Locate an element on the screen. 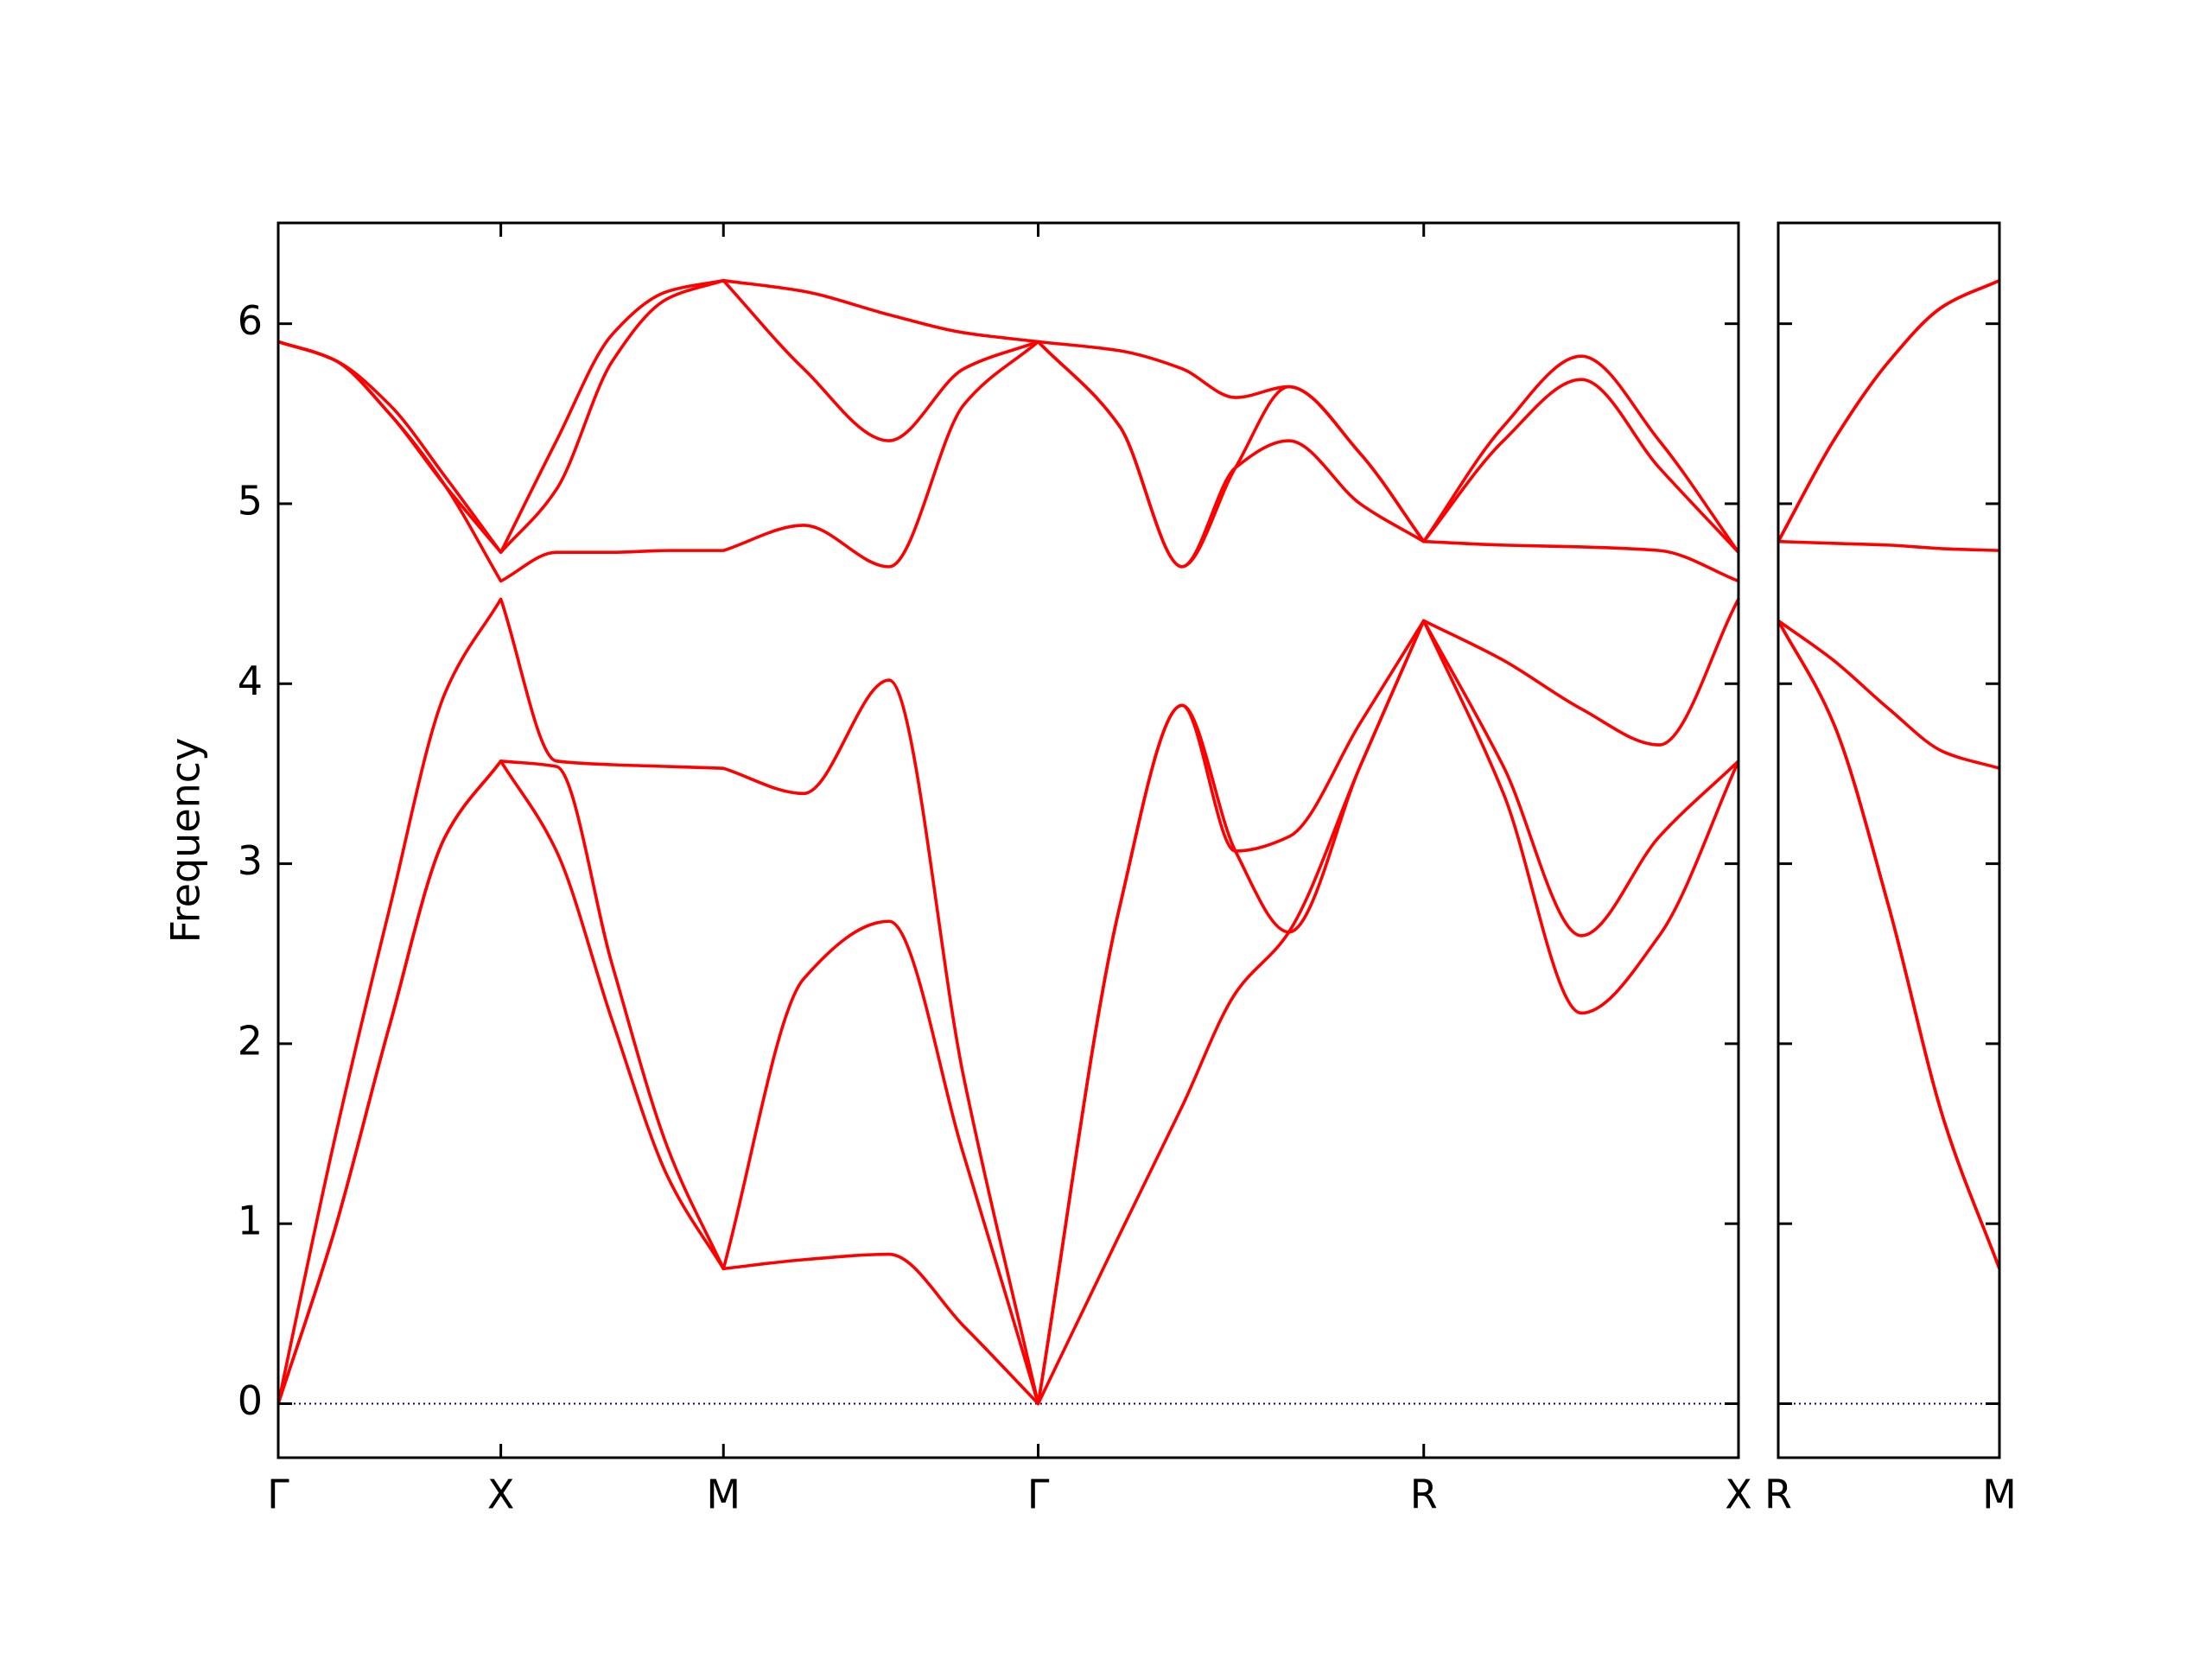 This screenshot has width=2212, height=1659. y-tick-label: 6 is located at coordinates (250, 320).